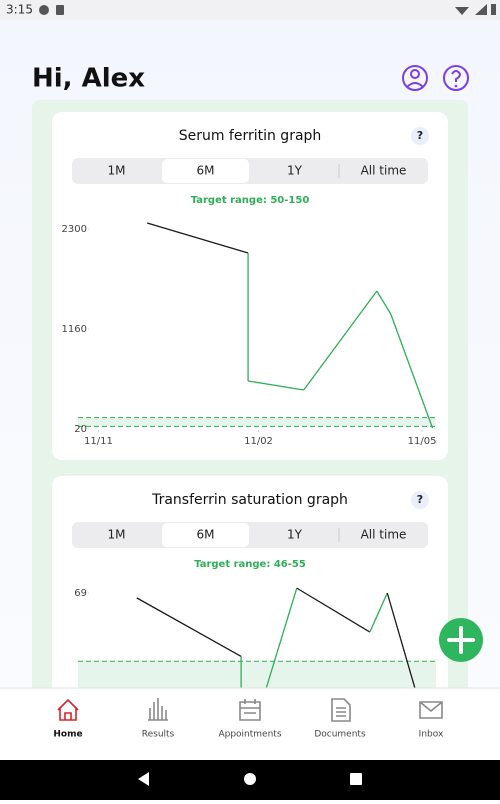 This screenshot has width=500, height=804. What do you see at coordinates (356, 779) in the screenshot?
I see `recents-button` at bounding box center [356, 779].